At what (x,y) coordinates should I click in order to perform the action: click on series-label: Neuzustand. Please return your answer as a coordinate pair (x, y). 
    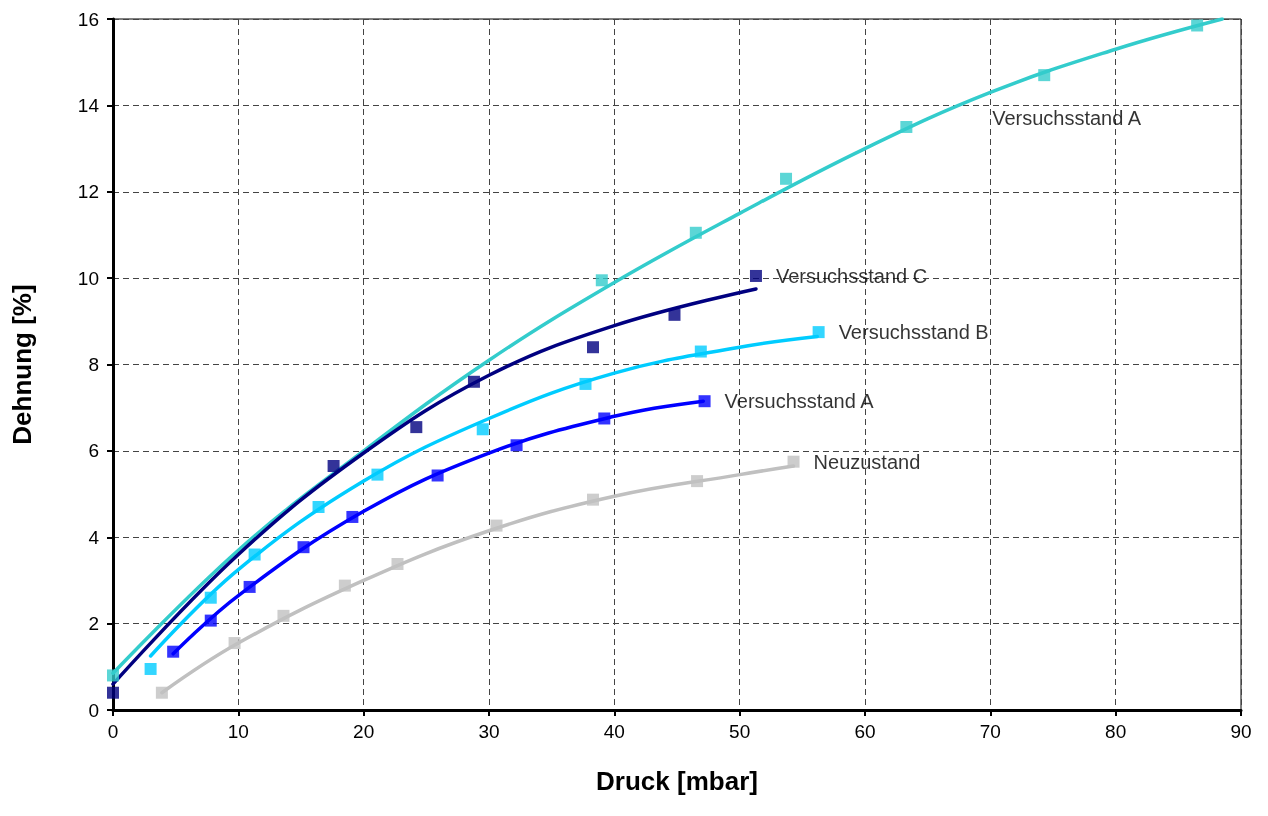
    Looking at the image, I should click on (867, 461).